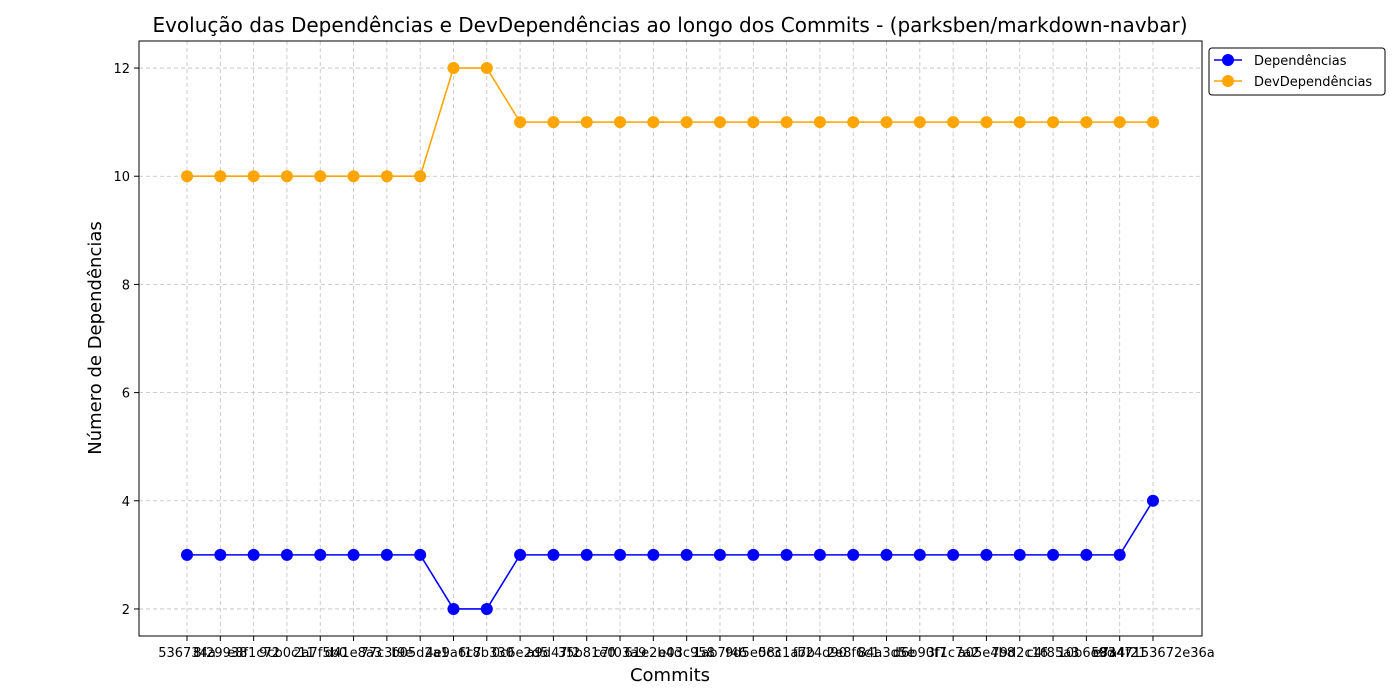 This screenshot has height=700, width=1400. I want to click on x-tick-label: 8f29938, so click(220, 653).